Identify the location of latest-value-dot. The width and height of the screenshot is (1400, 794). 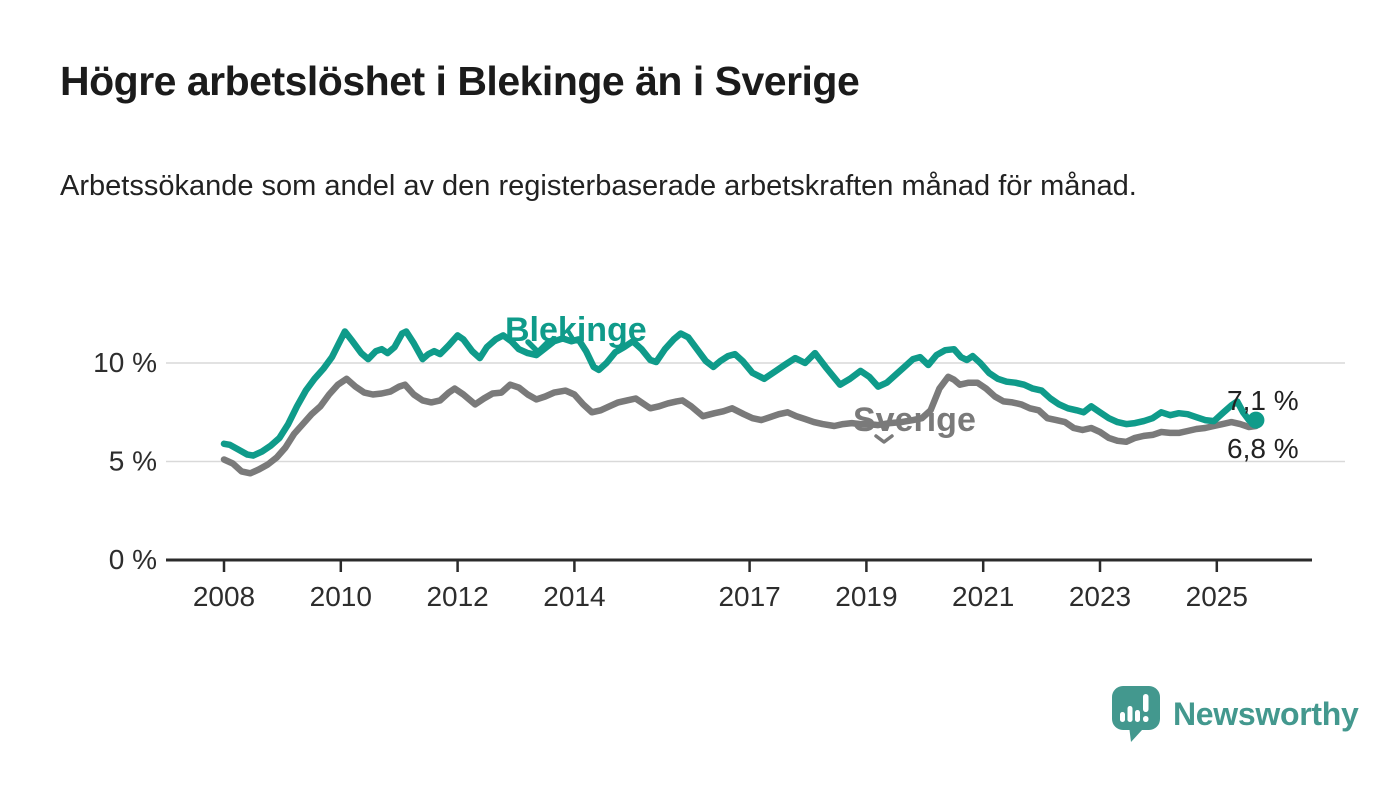
(1256, 420).